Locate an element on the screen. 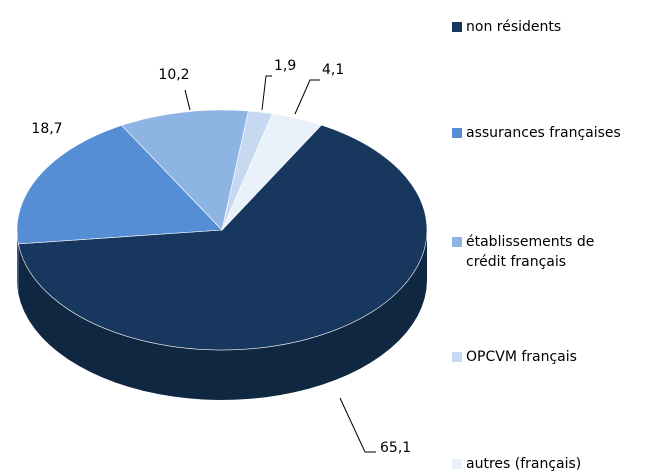  legend-entry: assurances françaises is located at coordinates (552, 133).